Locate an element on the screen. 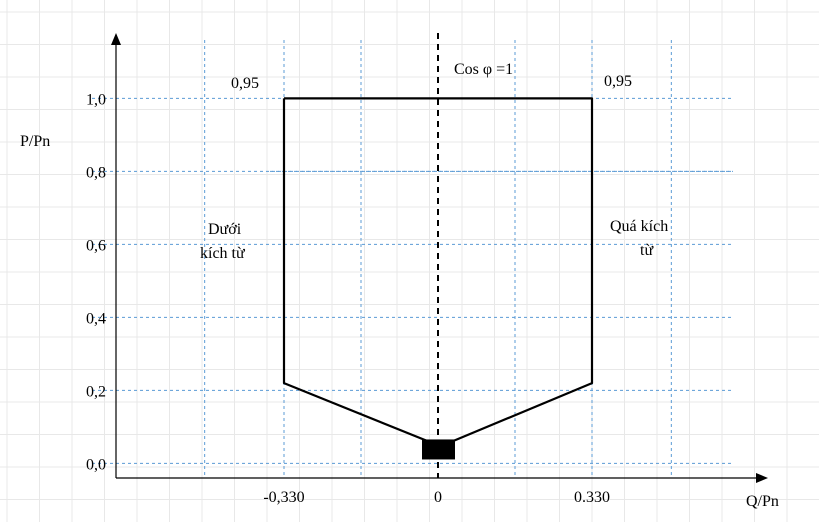  x-axis-label: Q/Pn is located at coordinates (762, 501).